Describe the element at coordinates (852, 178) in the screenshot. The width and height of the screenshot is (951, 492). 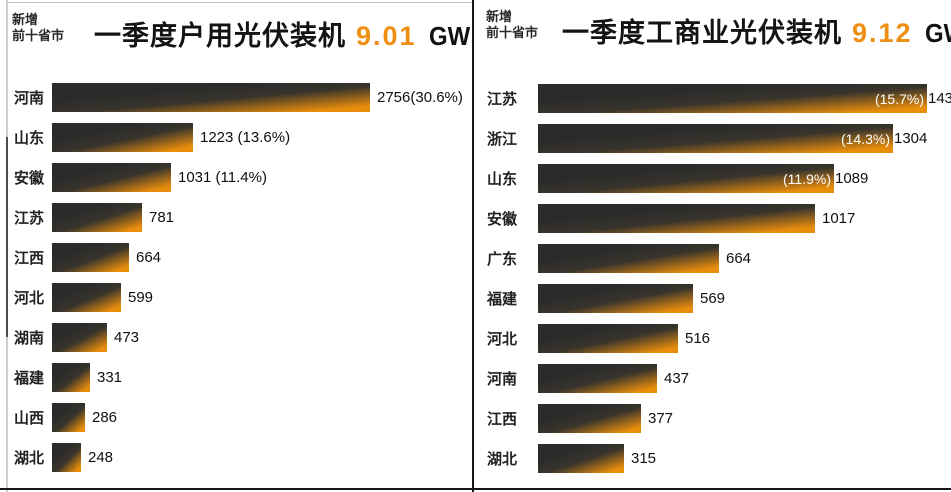
I see `bar-value-label: 1089` at that location.